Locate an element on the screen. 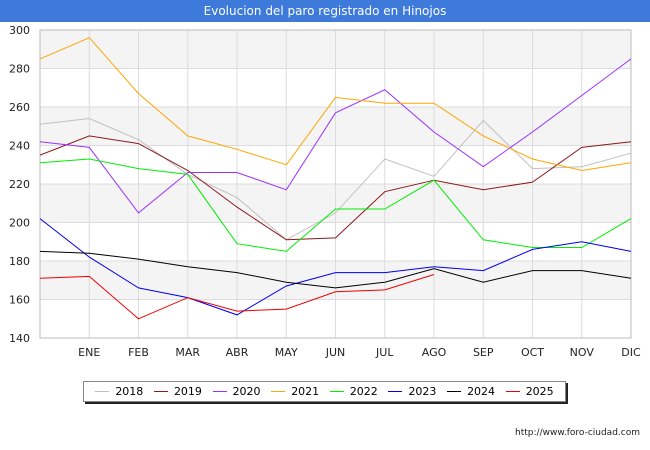  legend-item-2019: 2019 is located at coordinates (177, 391).